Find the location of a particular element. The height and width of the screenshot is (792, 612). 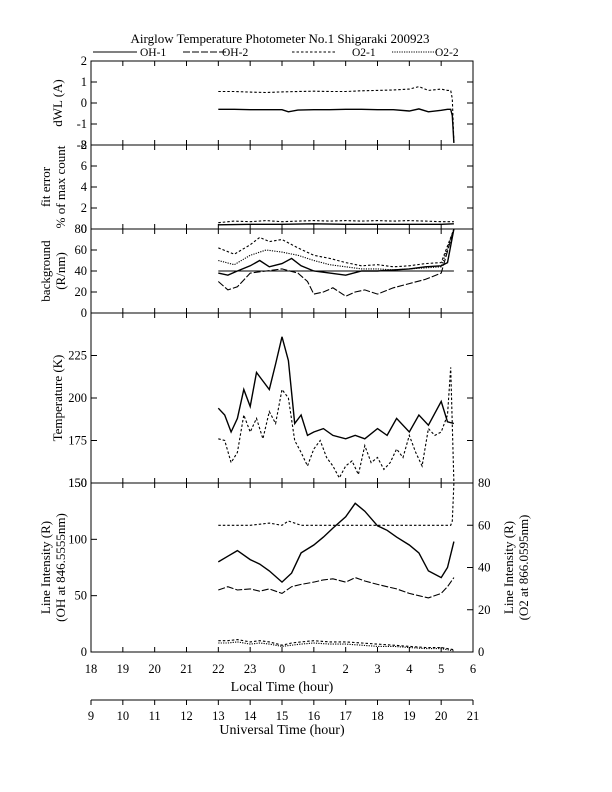

y2-tick-label: 60 is located at coordinates (484, 525).